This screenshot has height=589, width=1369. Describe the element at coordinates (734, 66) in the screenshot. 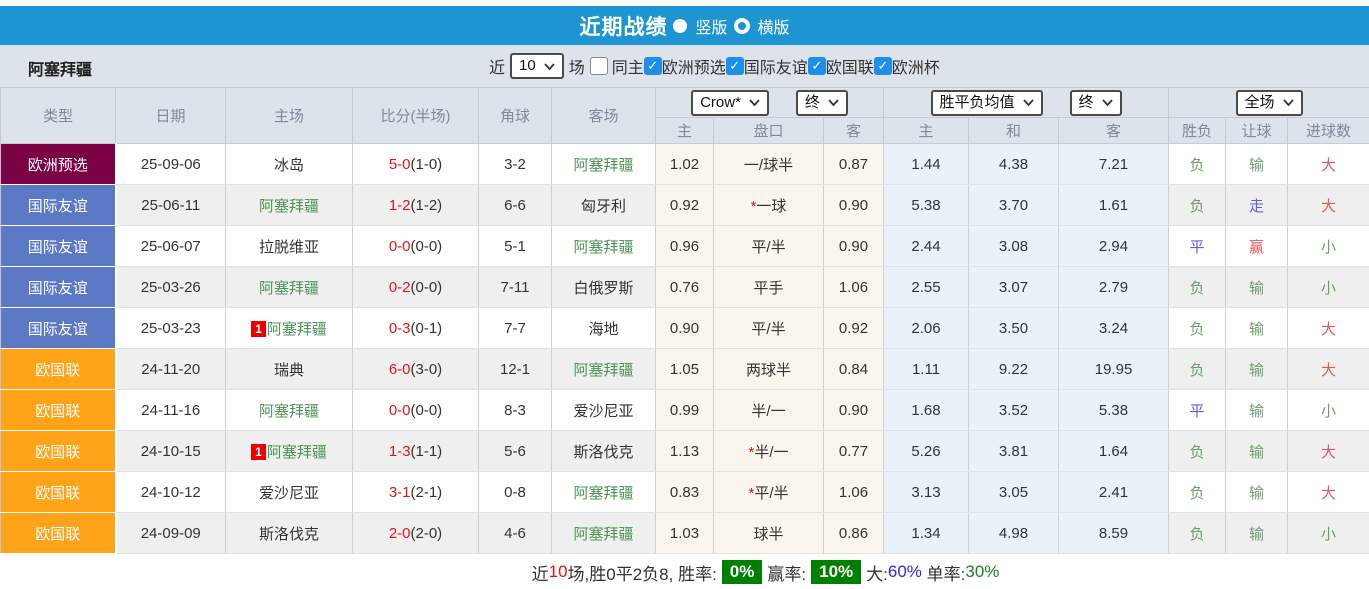

I see `competition-checkbox-friendly: ✓` at that location.